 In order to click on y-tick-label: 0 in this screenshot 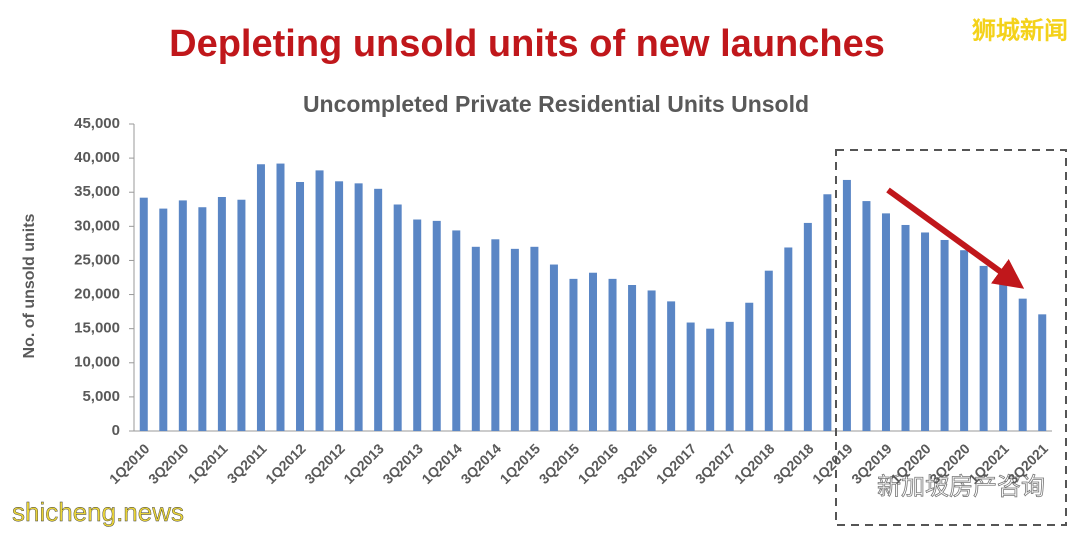, I will do `click(116, 430)`.